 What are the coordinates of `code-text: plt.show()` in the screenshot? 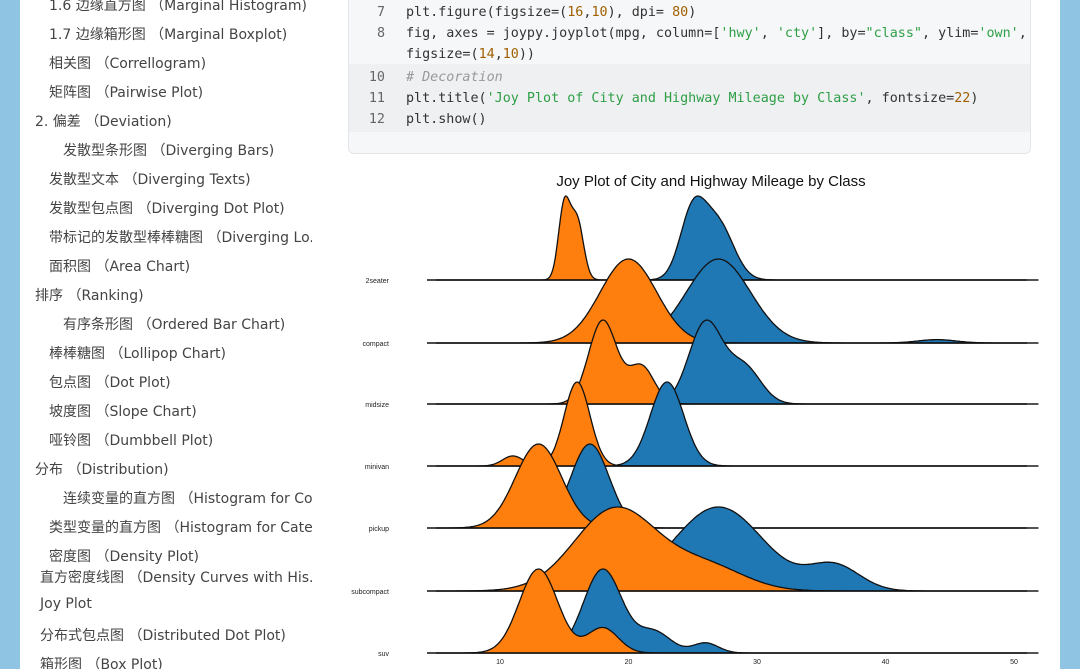 It's located at (446, 119).